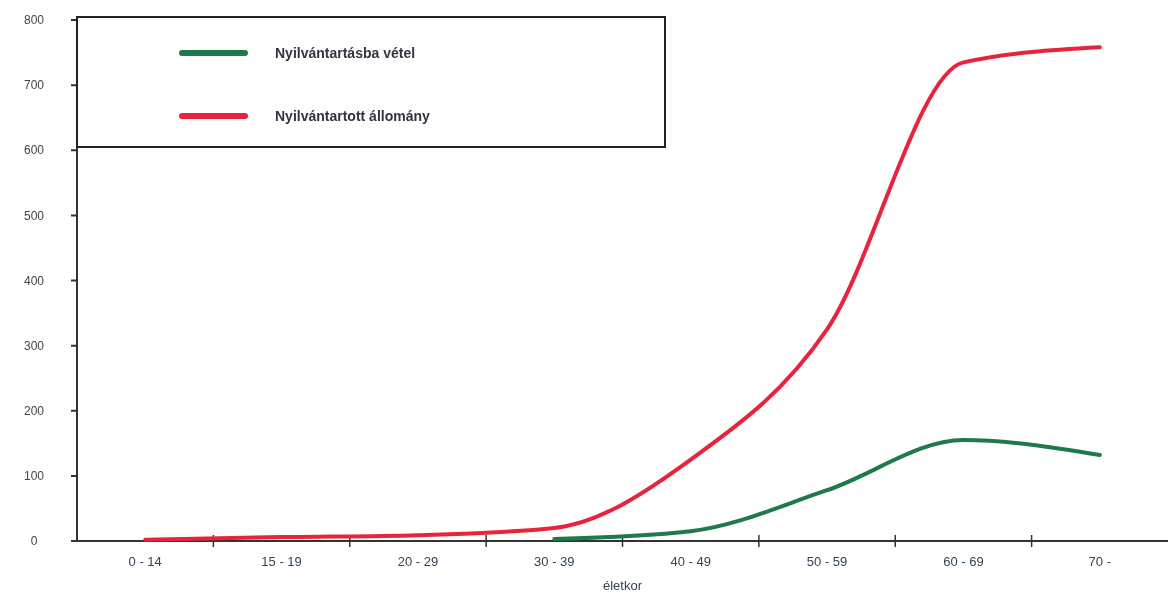 Image resolution: width=1168 pixels, height=598 pixels. What do you see at coordinates (281, 561) in the screenshot?
I see `x-tick-label: 15 - 19` at bounding box center [281, 561].